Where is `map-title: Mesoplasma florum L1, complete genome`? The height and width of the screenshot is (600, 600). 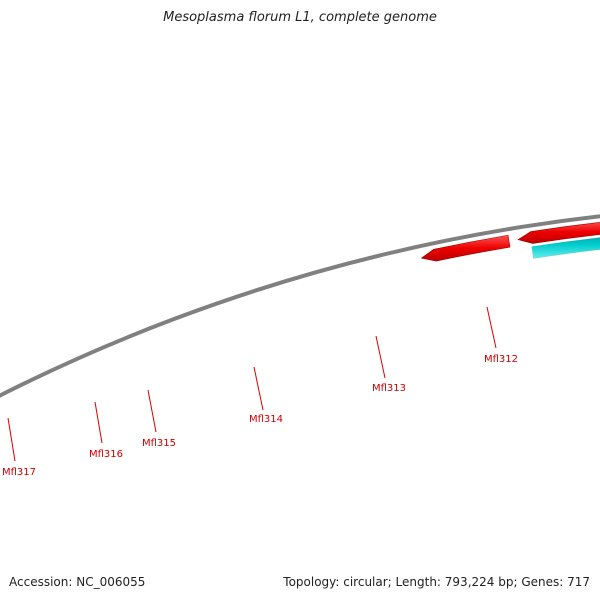 map-title: Mesoplasma florum L1, complete genome is located at coordinates (300, 17).